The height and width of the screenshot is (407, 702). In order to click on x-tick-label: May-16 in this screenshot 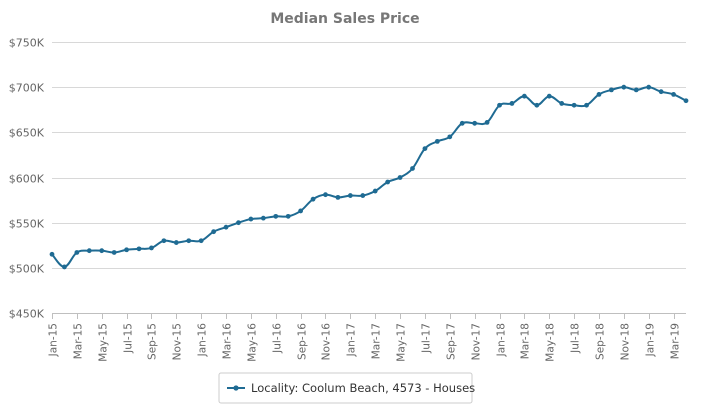, I will do `click(253, 342)`.